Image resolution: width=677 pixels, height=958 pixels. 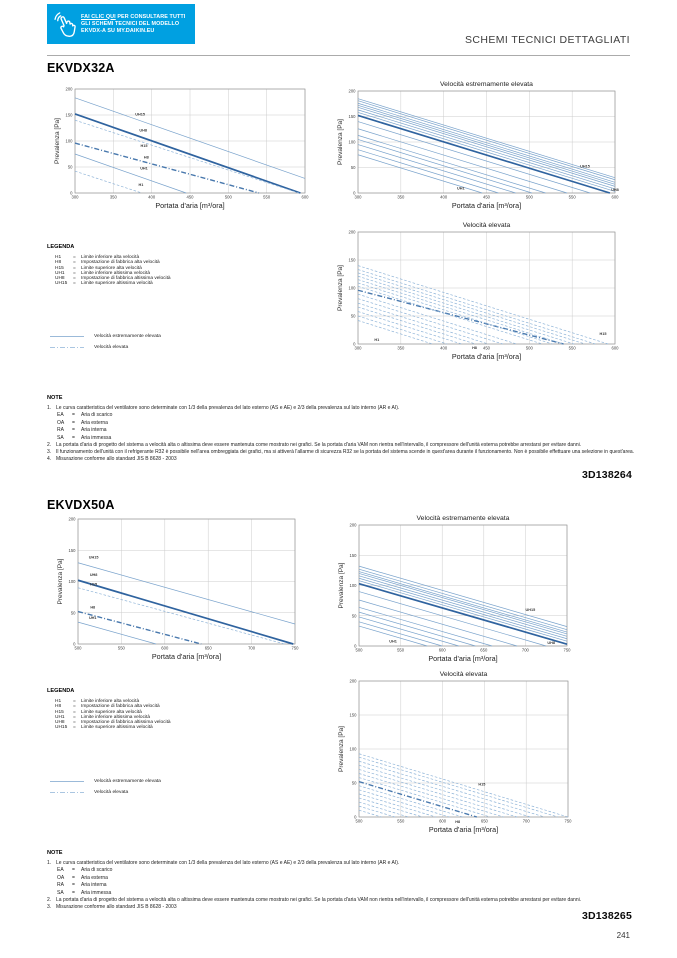 What do you see at coordinates (103, 273) in the screenshot?
I see `legend-item: UH1 = Limite inferiore altissima velocità` at bounding box center [103, 273].